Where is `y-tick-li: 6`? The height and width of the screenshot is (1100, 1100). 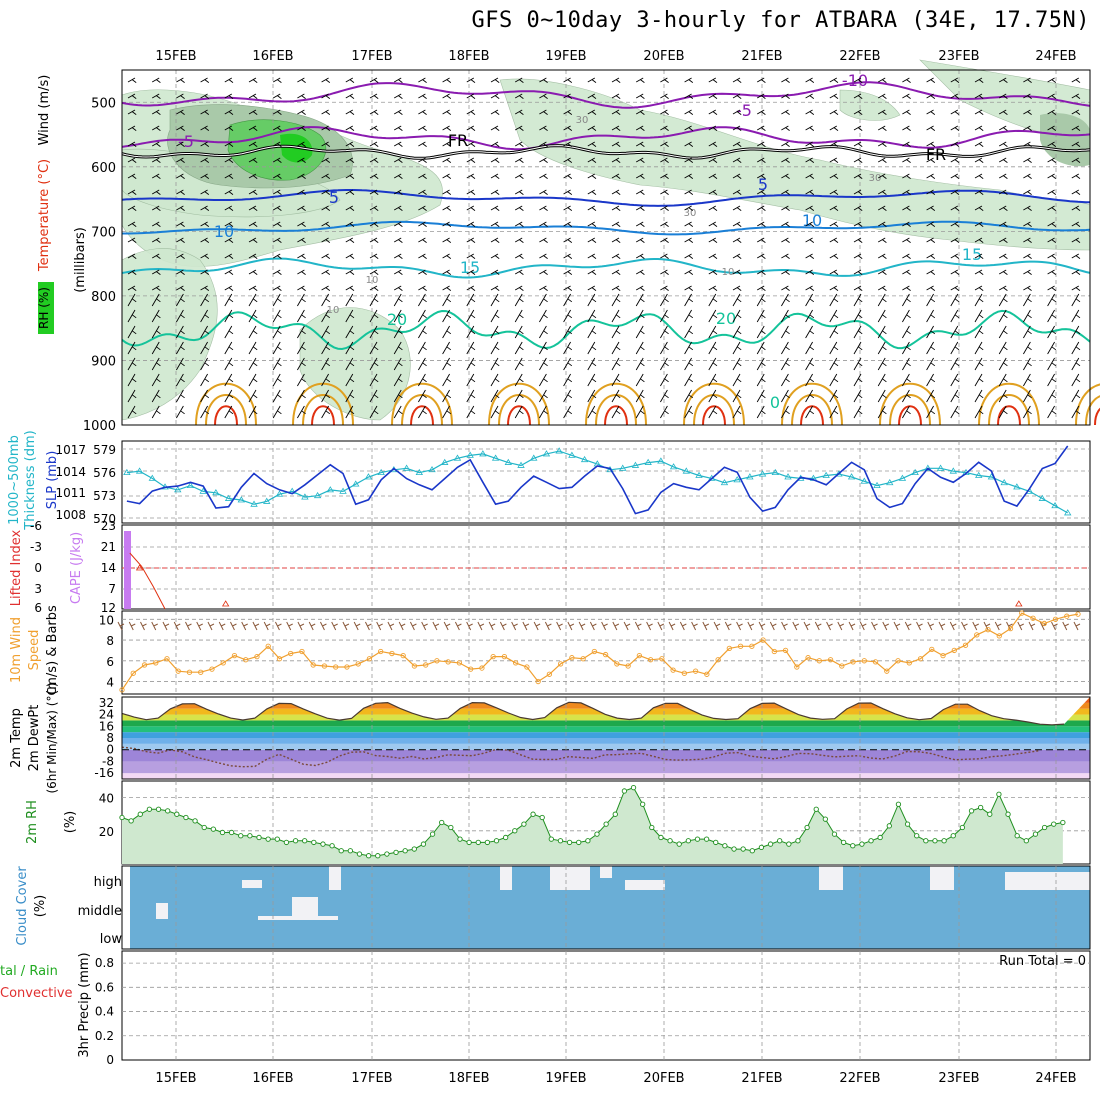
y-tick-li: 6 is located at coordinates (38, 608).